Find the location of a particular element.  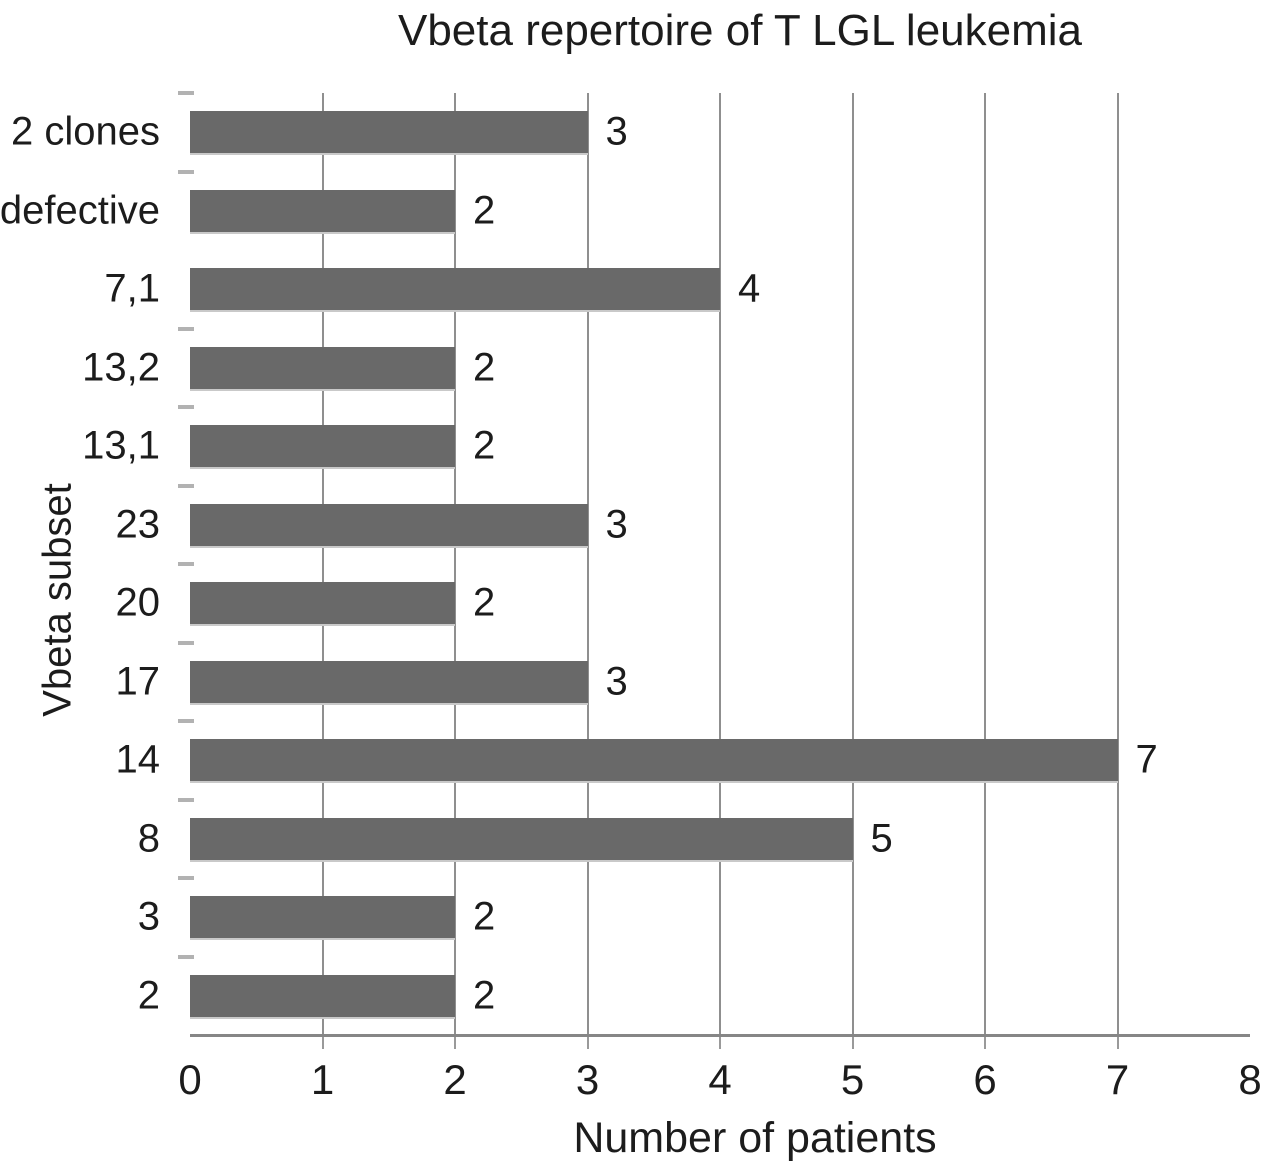

x-tick-label-3: 3 is located at coordinates (587, 1079).